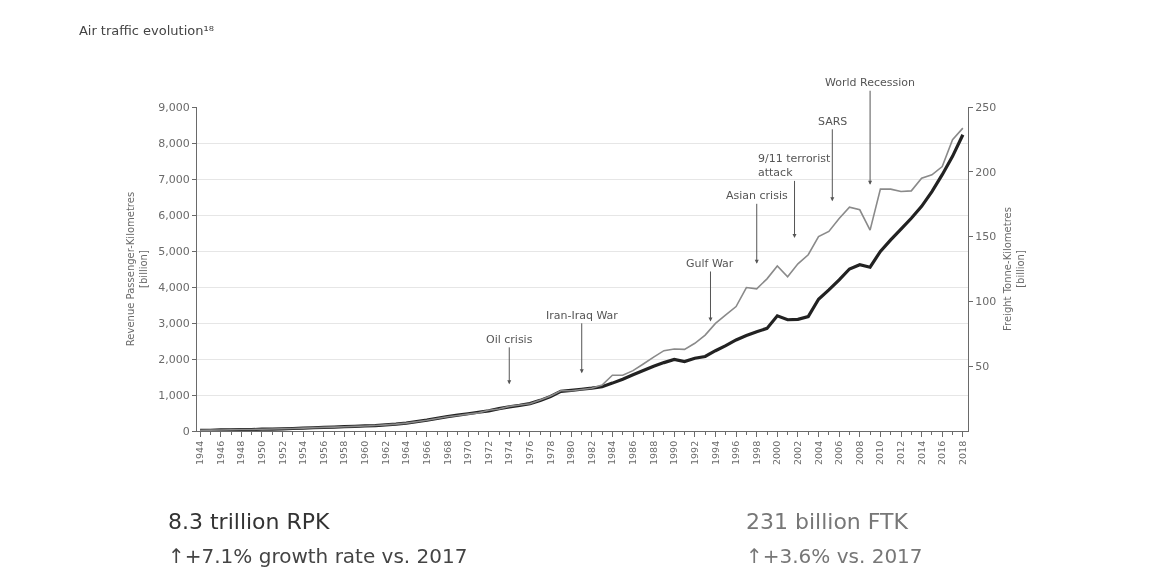 Image resolution: width=1160 pixels, height=585 pixels. What do you see at coordinates (880, 452) in the screenshot?
I see `x-tick-label: 2010` at bounding box center [880, 452].